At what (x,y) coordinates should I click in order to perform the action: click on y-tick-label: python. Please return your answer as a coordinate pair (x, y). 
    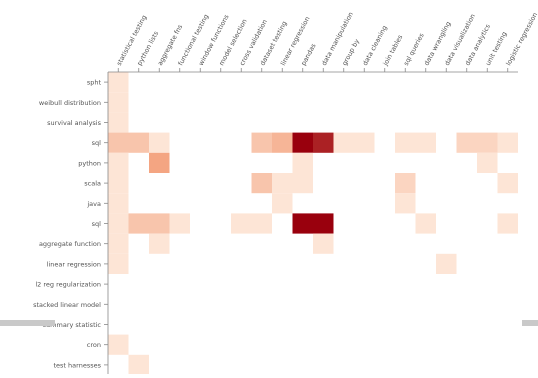
    Looking at the image, I should click on (89, 163).